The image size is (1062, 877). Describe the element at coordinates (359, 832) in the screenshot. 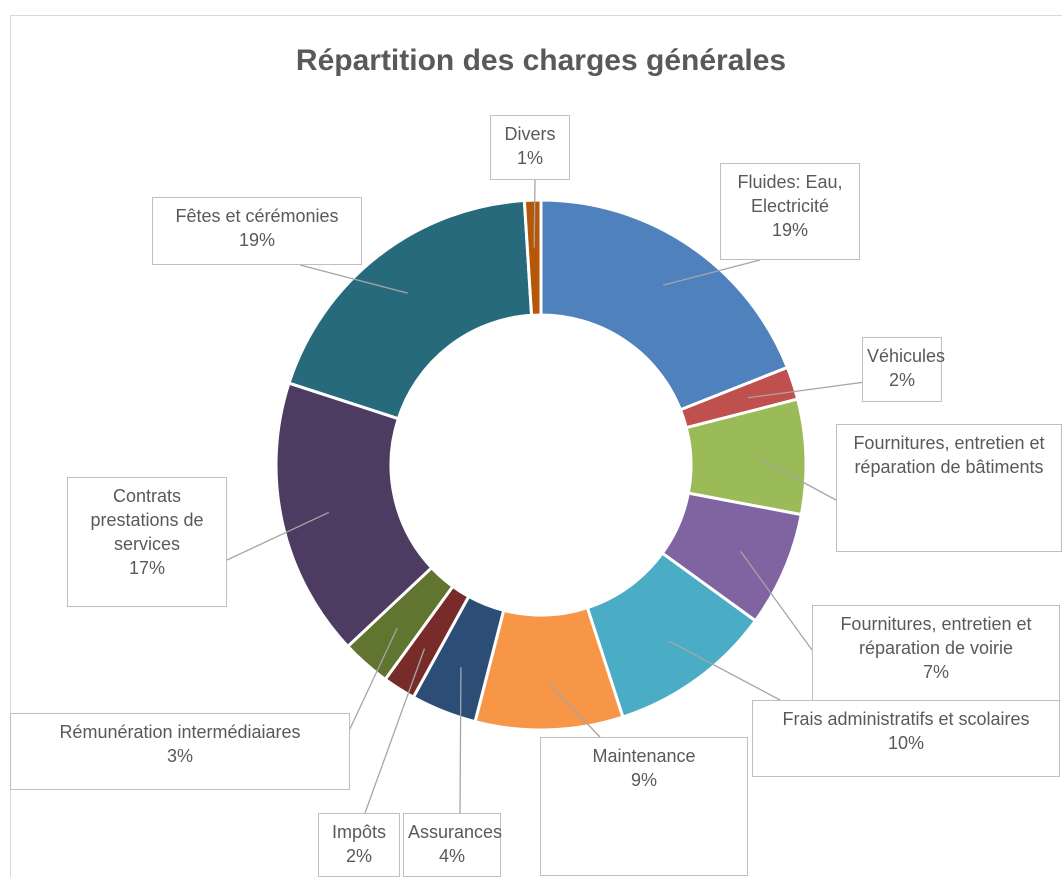

I see `category-label: Impôts` at that location.